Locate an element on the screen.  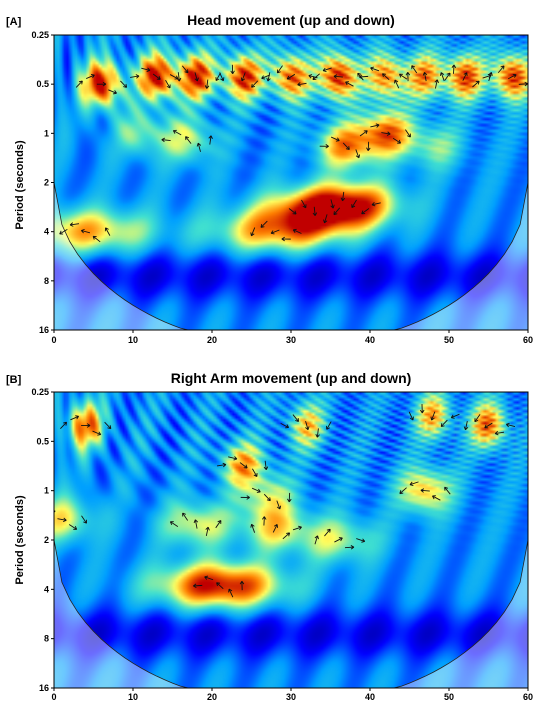
x-tick-label: 10 is located at coordinates (133, 340).